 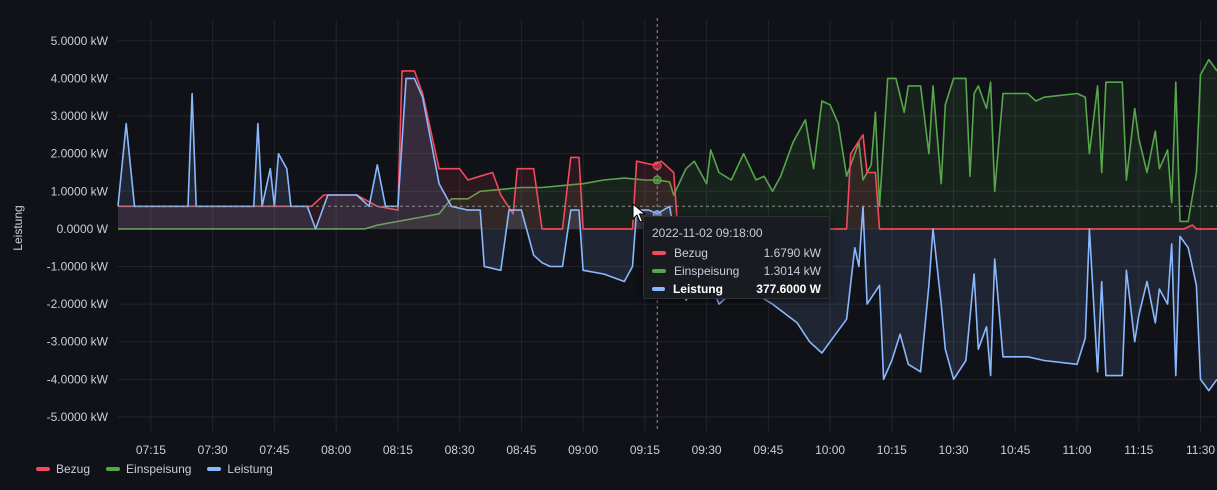 I want to click on x-tick-label: 11:00, so click(x=1076, y=450).